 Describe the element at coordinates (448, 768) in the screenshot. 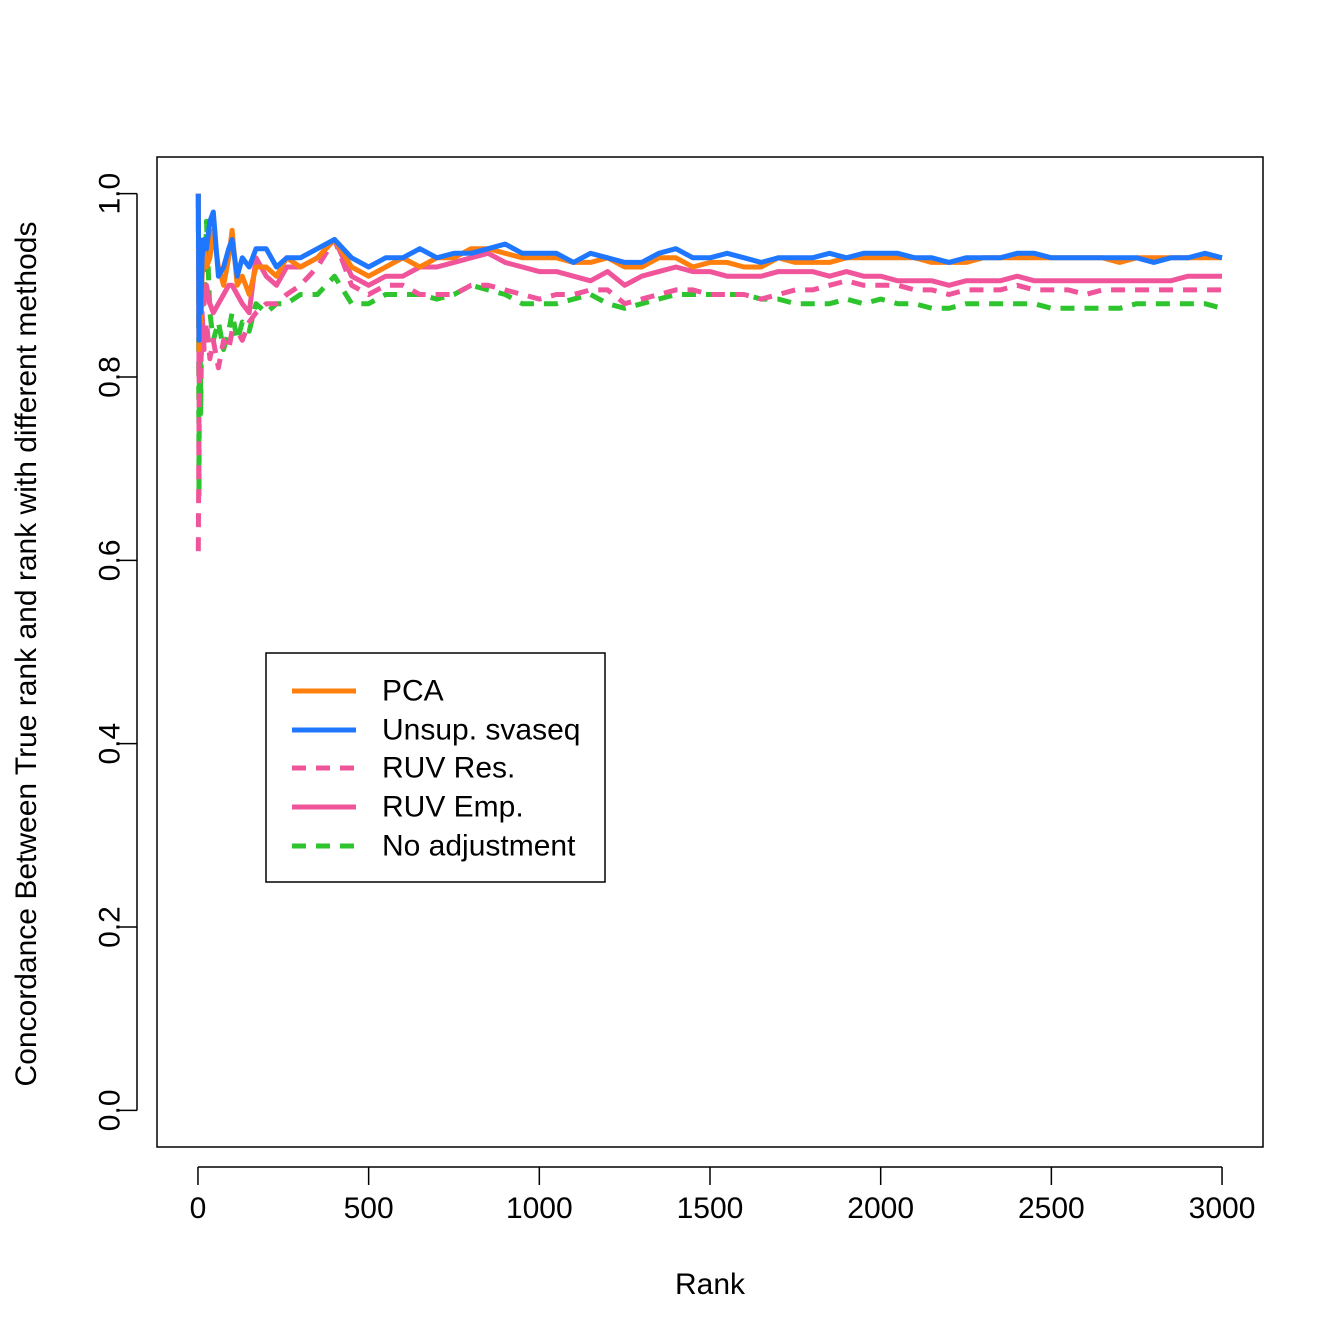

I see `legend-label: RUV Res.` at that location.